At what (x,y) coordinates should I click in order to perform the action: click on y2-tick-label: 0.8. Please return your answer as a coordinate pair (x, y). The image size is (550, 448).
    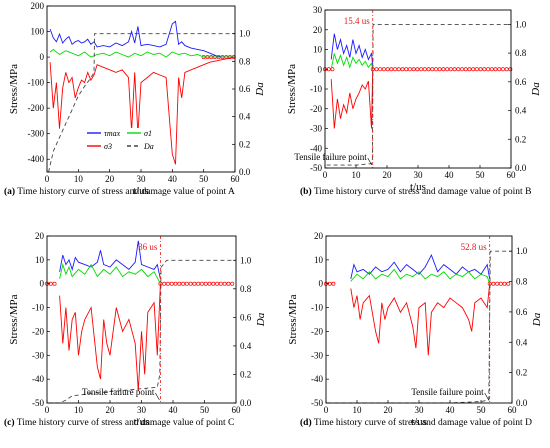
    Looking at the image, I should click on (522, 282).